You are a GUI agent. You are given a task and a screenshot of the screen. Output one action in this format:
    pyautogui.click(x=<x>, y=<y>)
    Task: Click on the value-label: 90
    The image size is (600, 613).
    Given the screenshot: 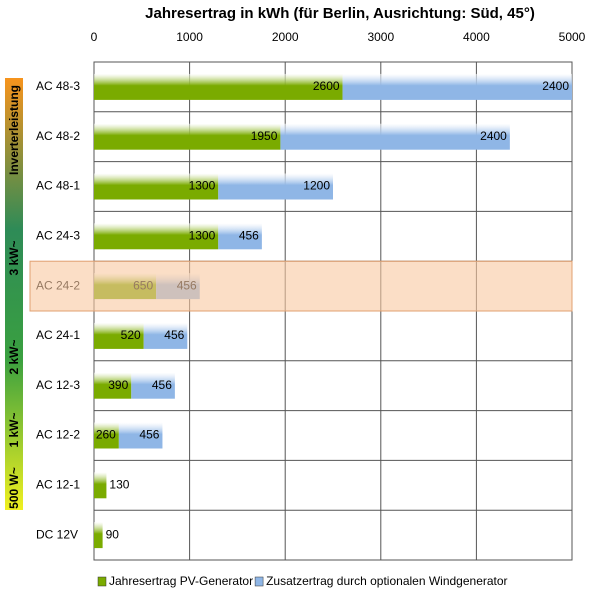 What is the action you would take?
    pyautogui.click(x=113, y=534)
    